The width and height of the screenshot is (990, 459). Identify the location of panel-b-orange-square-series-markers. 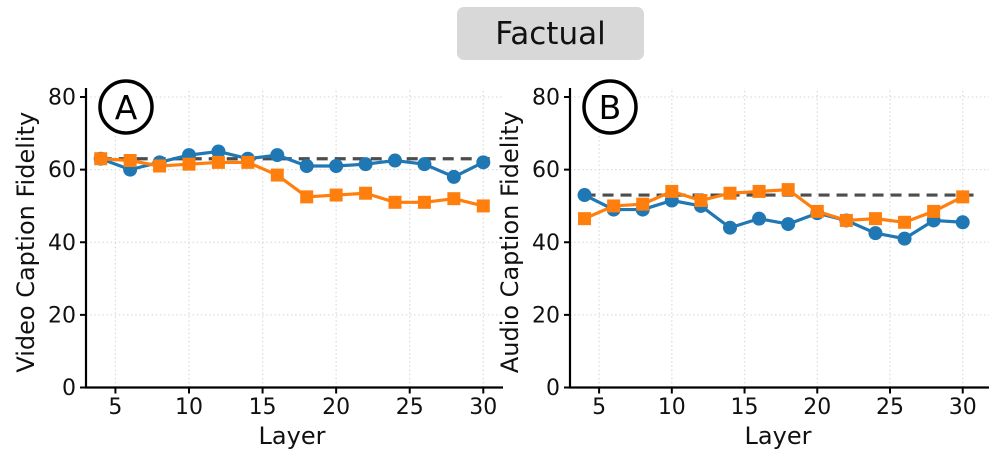
(774, 206).